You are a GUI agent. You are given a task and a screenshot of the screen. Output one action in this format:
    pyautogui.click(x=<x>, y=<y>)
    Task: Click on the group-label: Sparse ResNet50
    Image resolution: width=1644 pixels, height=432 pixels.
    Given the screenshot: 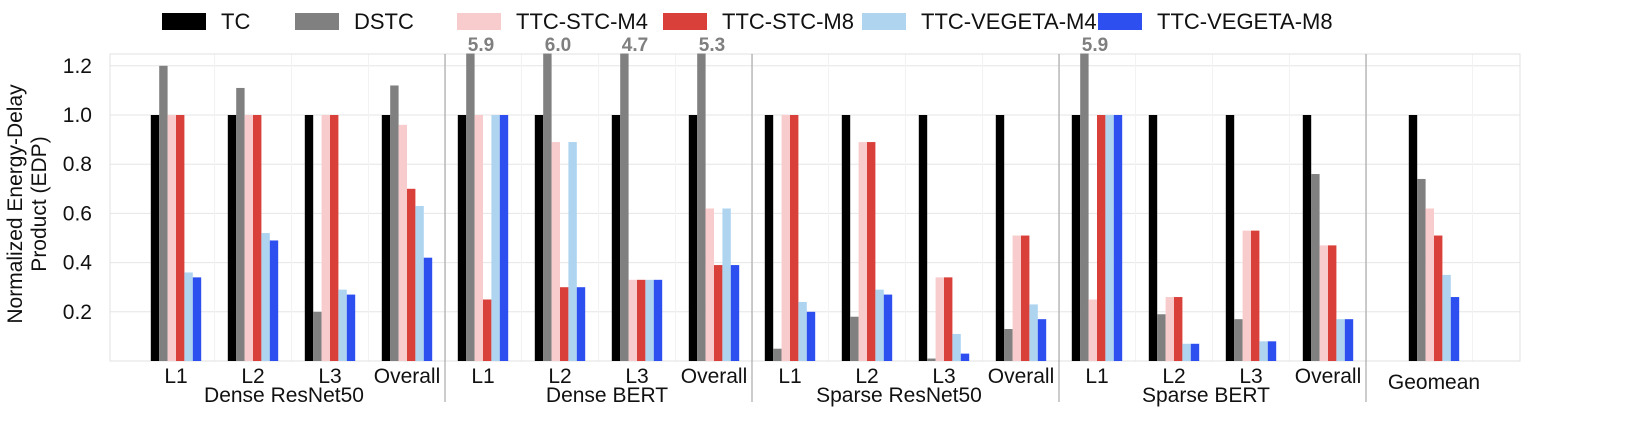 What is the action you would take?
    pyautogui.click(x=899, y=395)
    